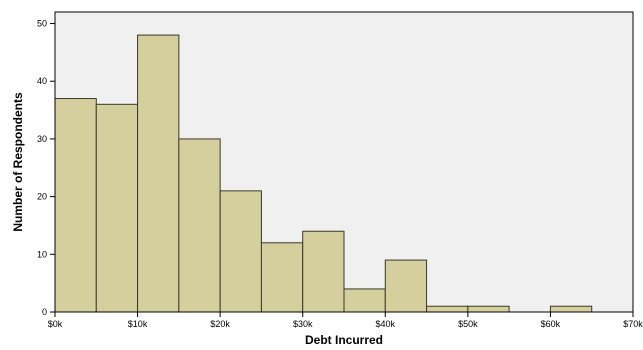  Describe the element at coordinates (551, 324) in the screenshot. I see `x-tick-label: $60k` at that location.